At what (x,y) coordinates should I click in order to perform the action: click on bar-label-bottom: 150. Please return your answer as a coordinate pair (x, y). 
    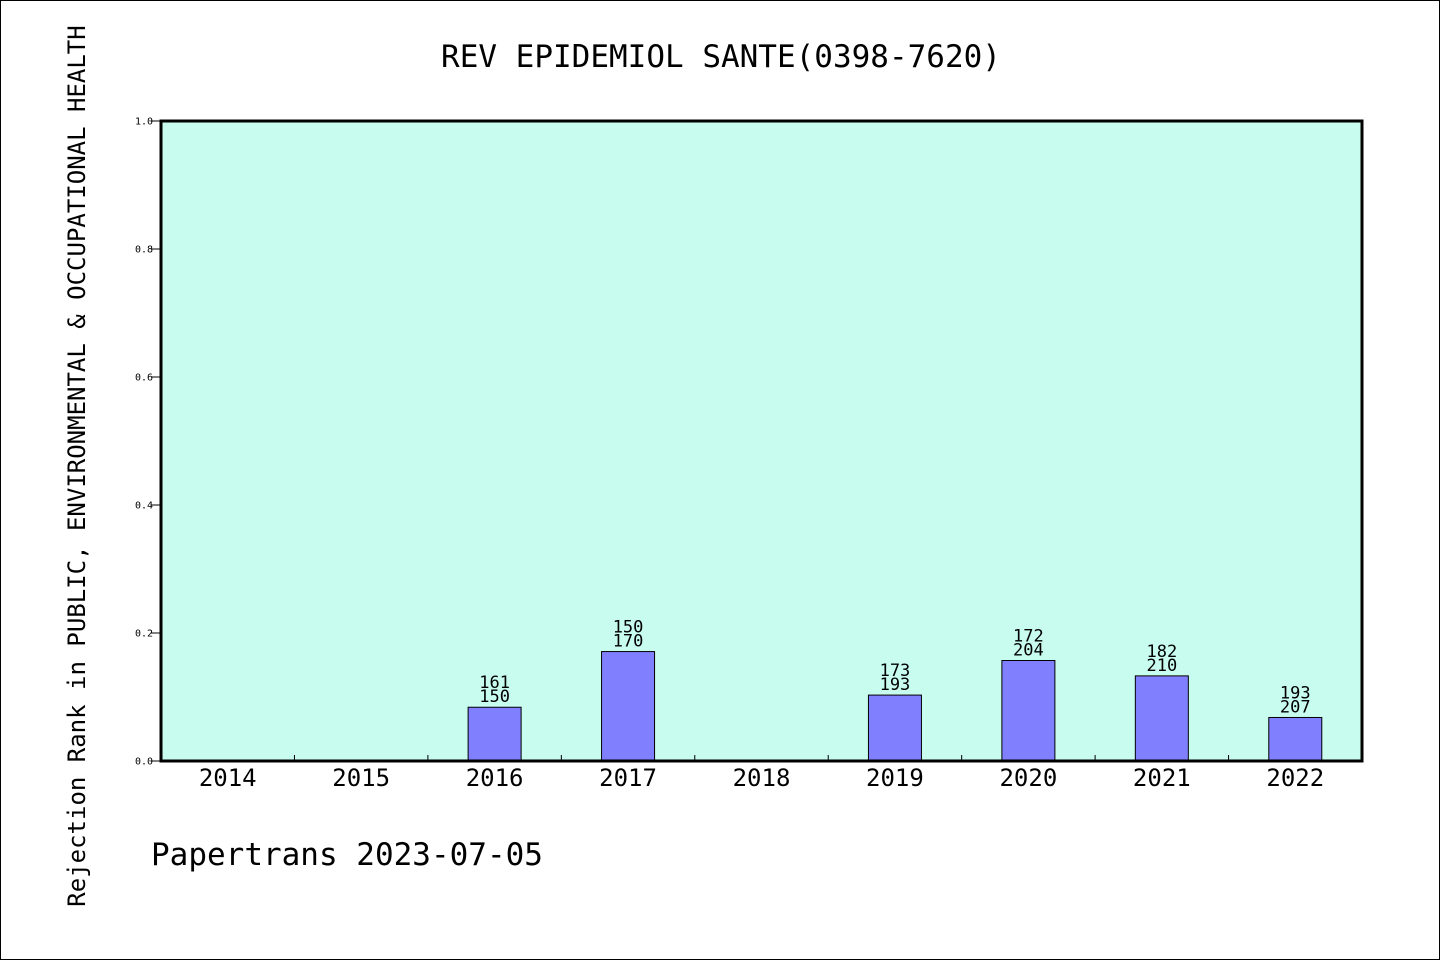
    Looking at the image, I should click on (494, 697).